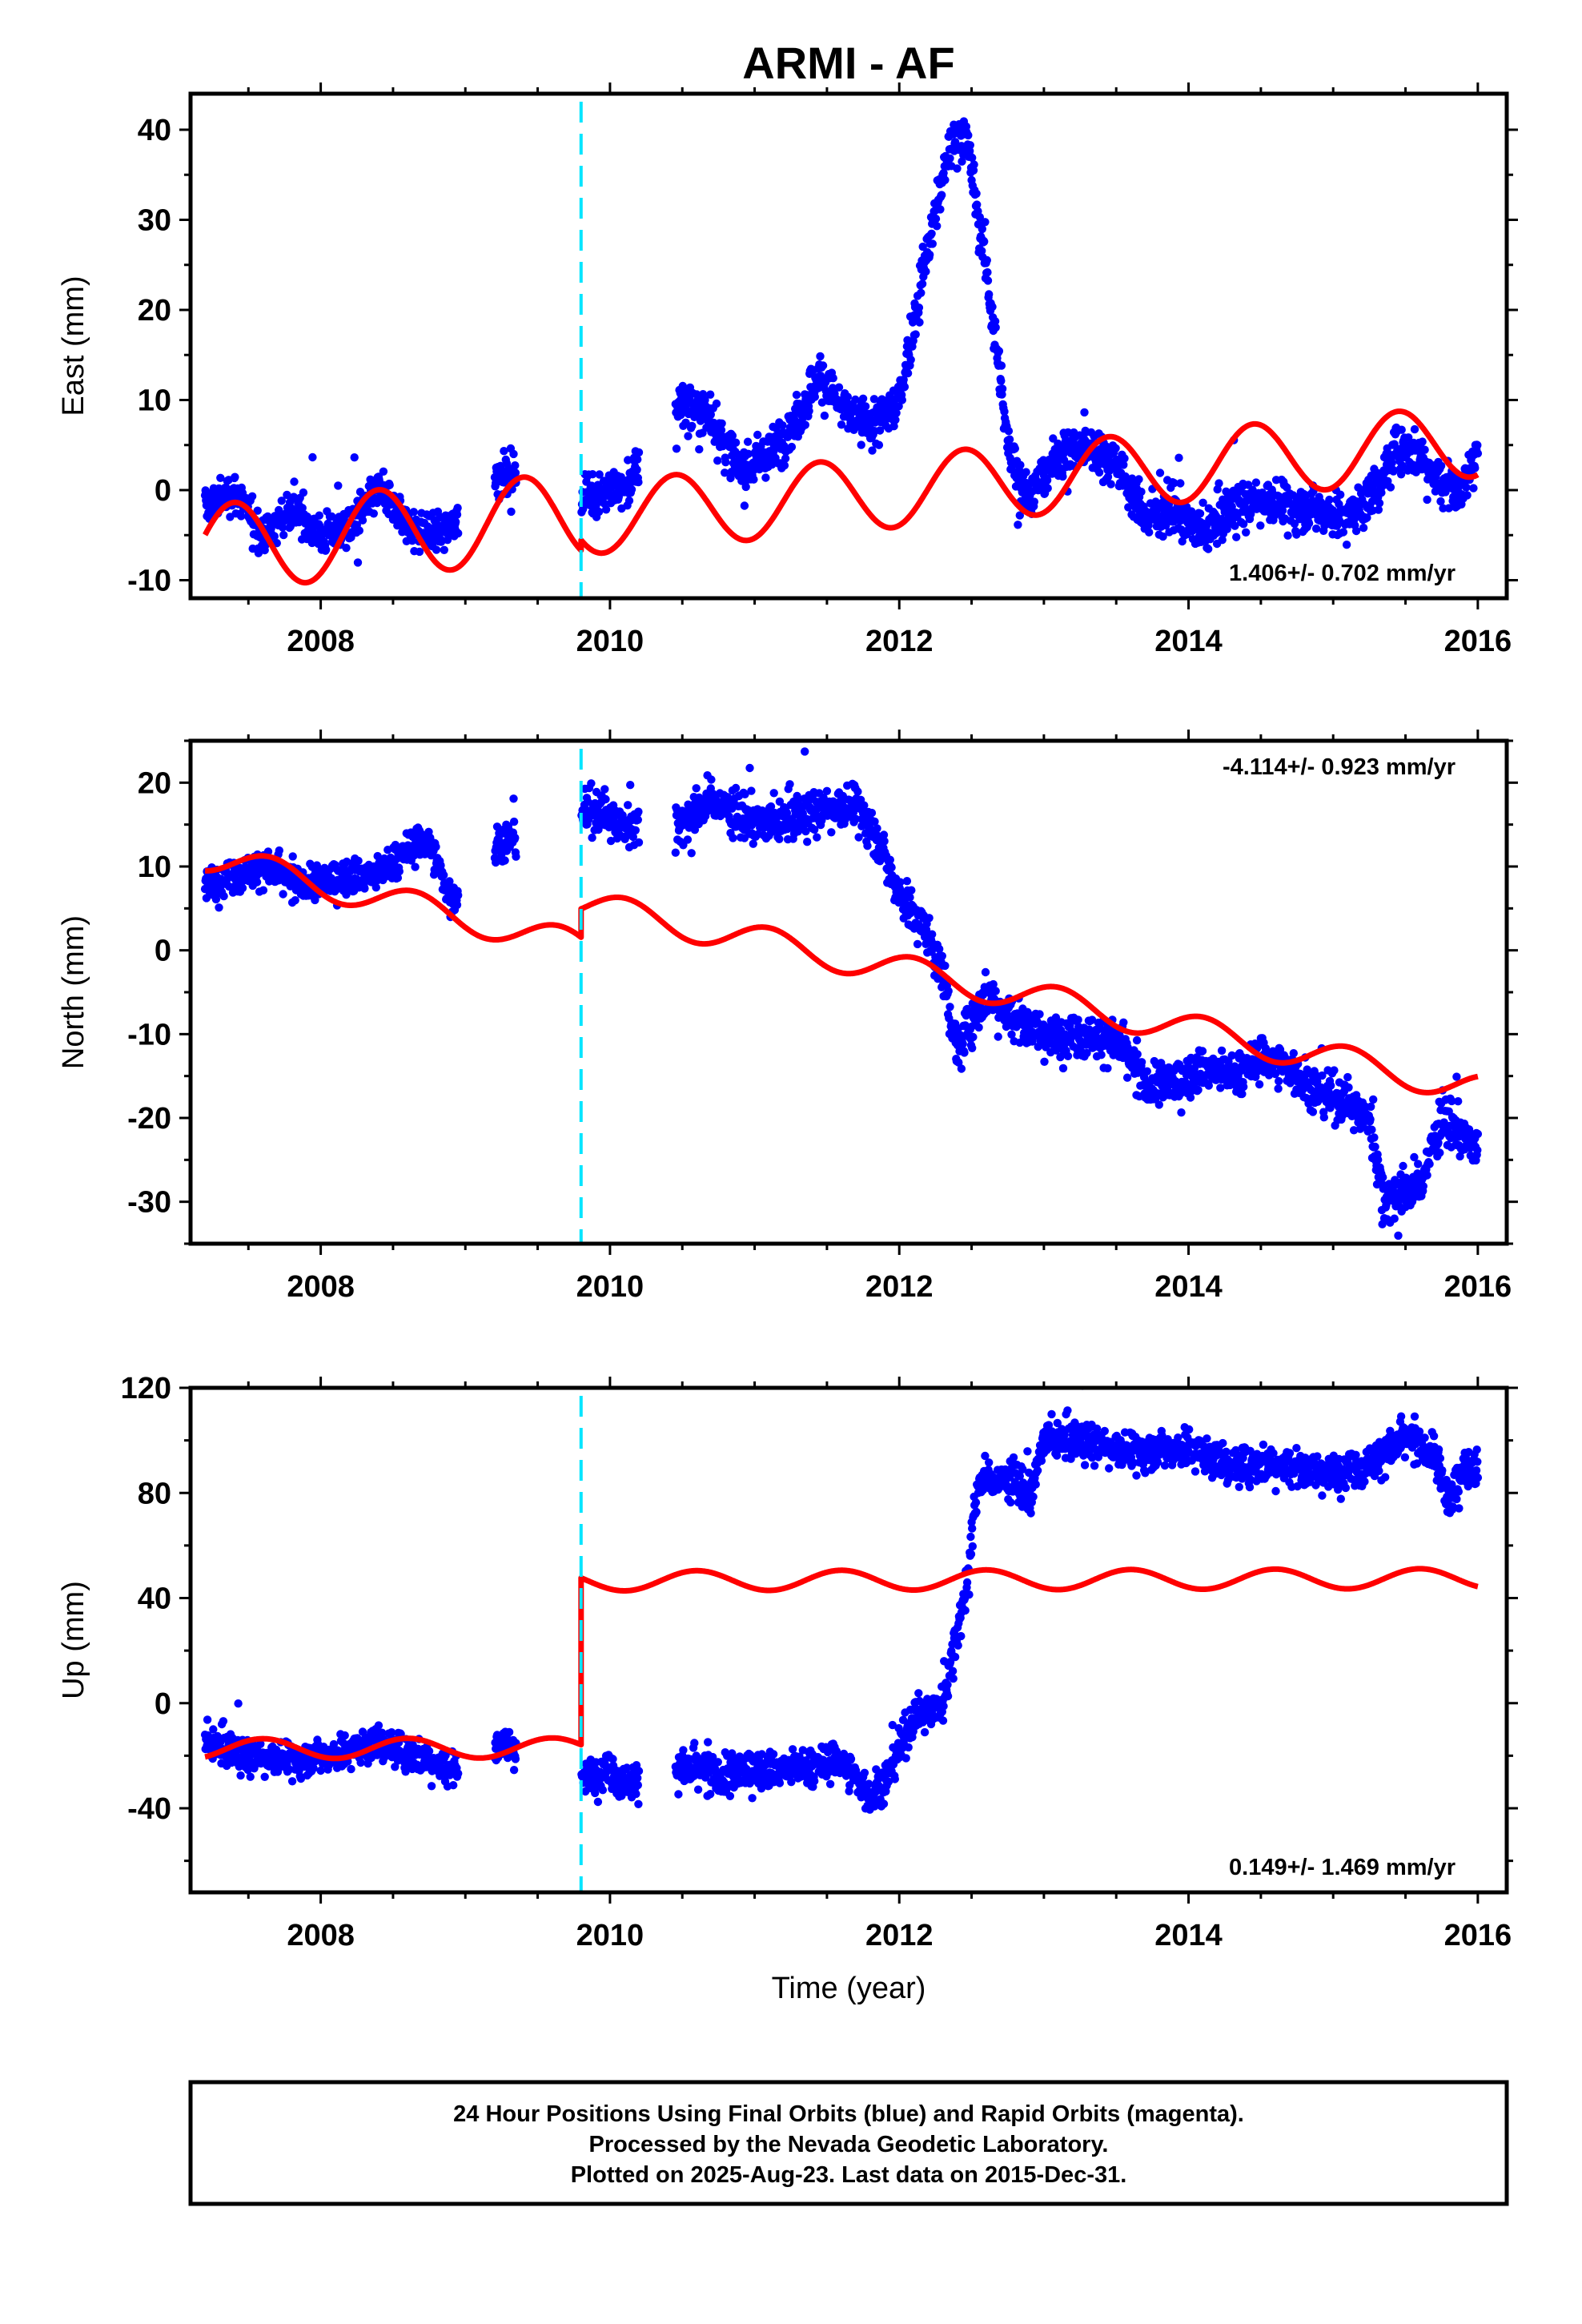  I want to click on y-tick-label: -10, so click(149, 581).